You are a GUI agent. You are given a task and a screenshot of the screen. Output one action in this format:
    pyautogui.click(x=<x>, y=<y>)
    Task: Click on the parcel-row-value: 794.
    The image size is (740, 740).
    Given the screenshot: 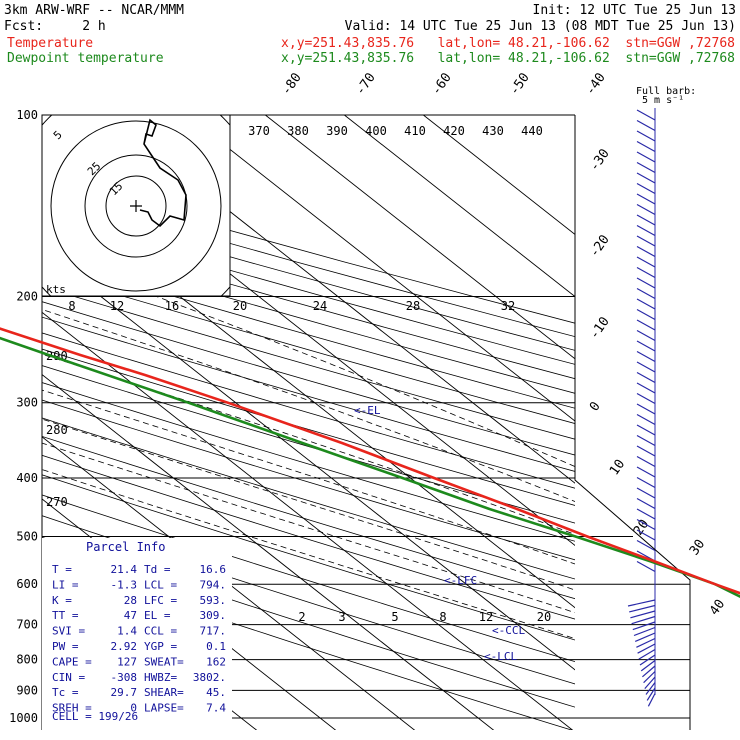 What is the action you would take?
    pyautogui.click(x=213, y=584)
    